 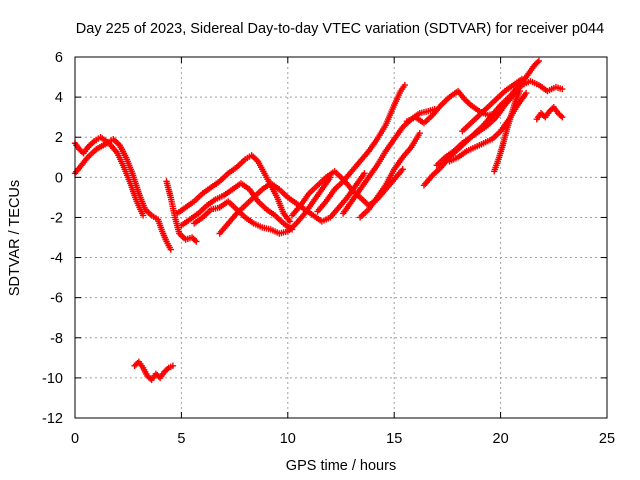 What do you see at coordinates (52, 379) in the screenshot?
I see `y-tick-label: -10` at bounding box center [52, 379].